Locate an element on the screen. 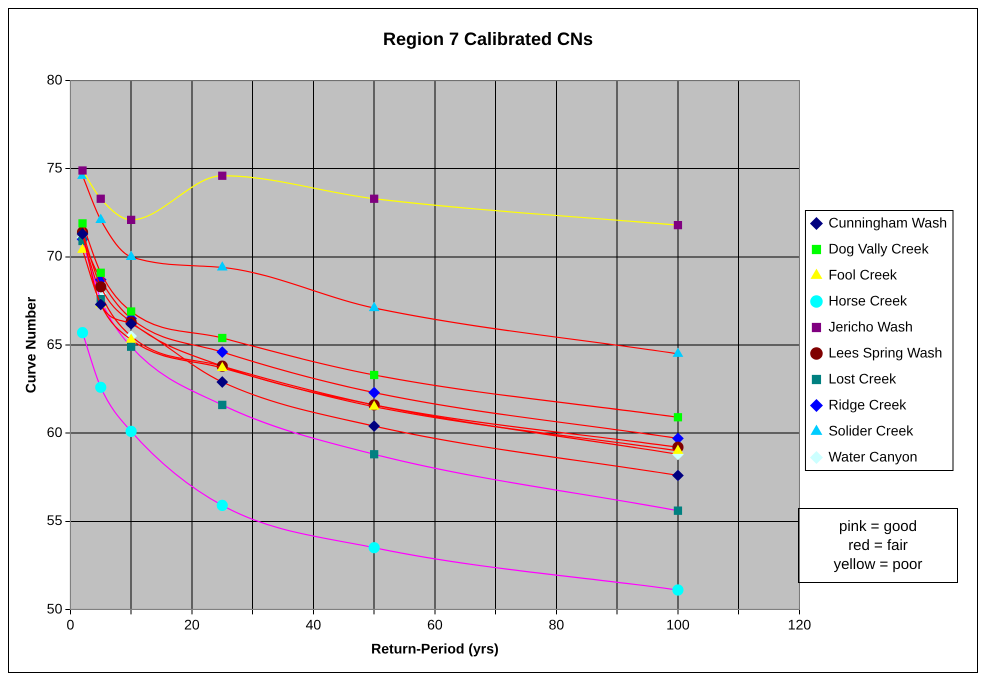 The image size is (986, 681). y-tick-label: 55 is located at coordinates (54, 520).